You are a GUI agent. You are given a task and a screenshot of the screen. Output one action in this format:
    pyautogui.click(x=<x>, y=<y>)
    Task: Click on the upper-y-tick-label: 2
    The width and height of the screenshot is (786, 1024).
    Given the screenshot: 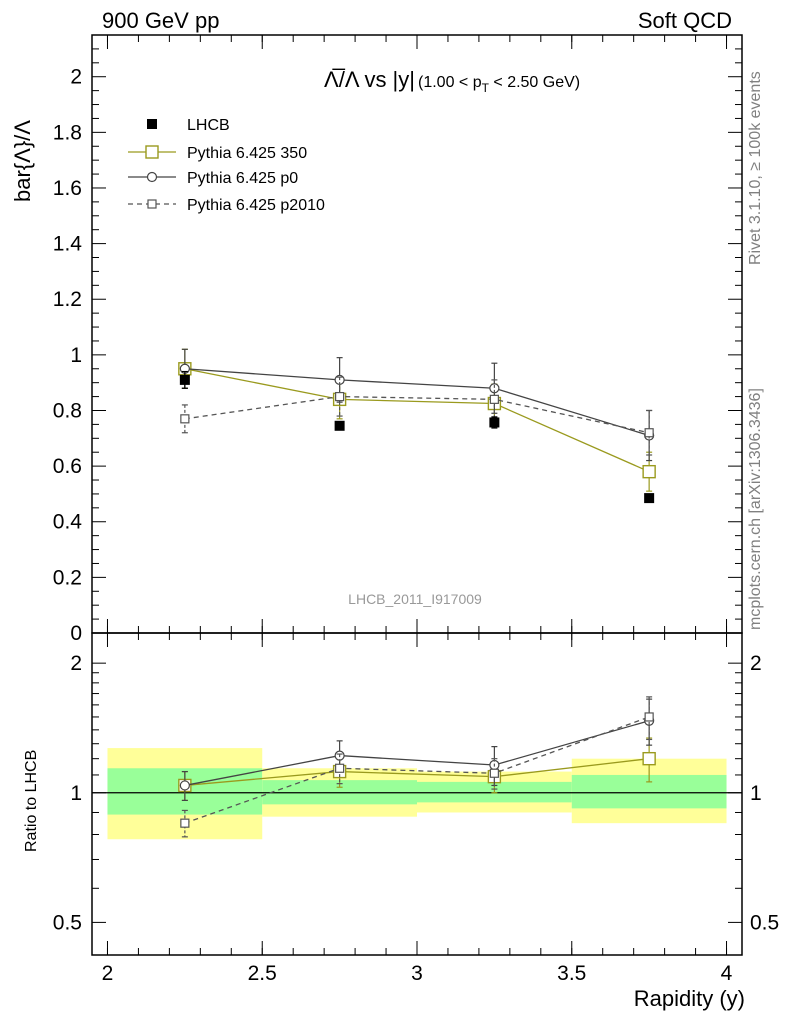 What is the action you would take?
    pyautogui.click(x=76, y=77)
    